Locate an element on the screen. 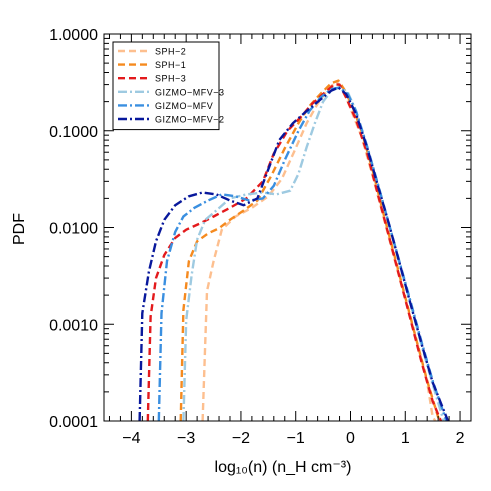 Image resolution: width=491 pixels, height=491 pixels. y-tick-label: 0.0001 is located at coordinates (73, 422).